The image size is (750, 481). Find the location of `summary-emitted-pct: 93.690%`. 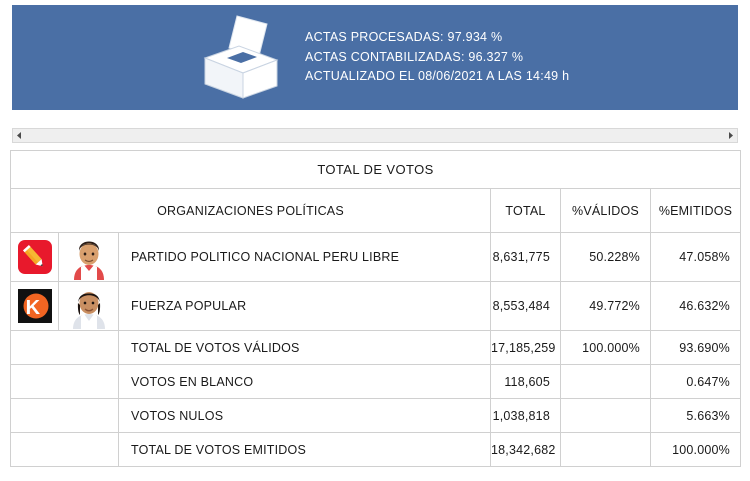

summary-emitted-pct: 93.690% is located at coordinates (695, 347).